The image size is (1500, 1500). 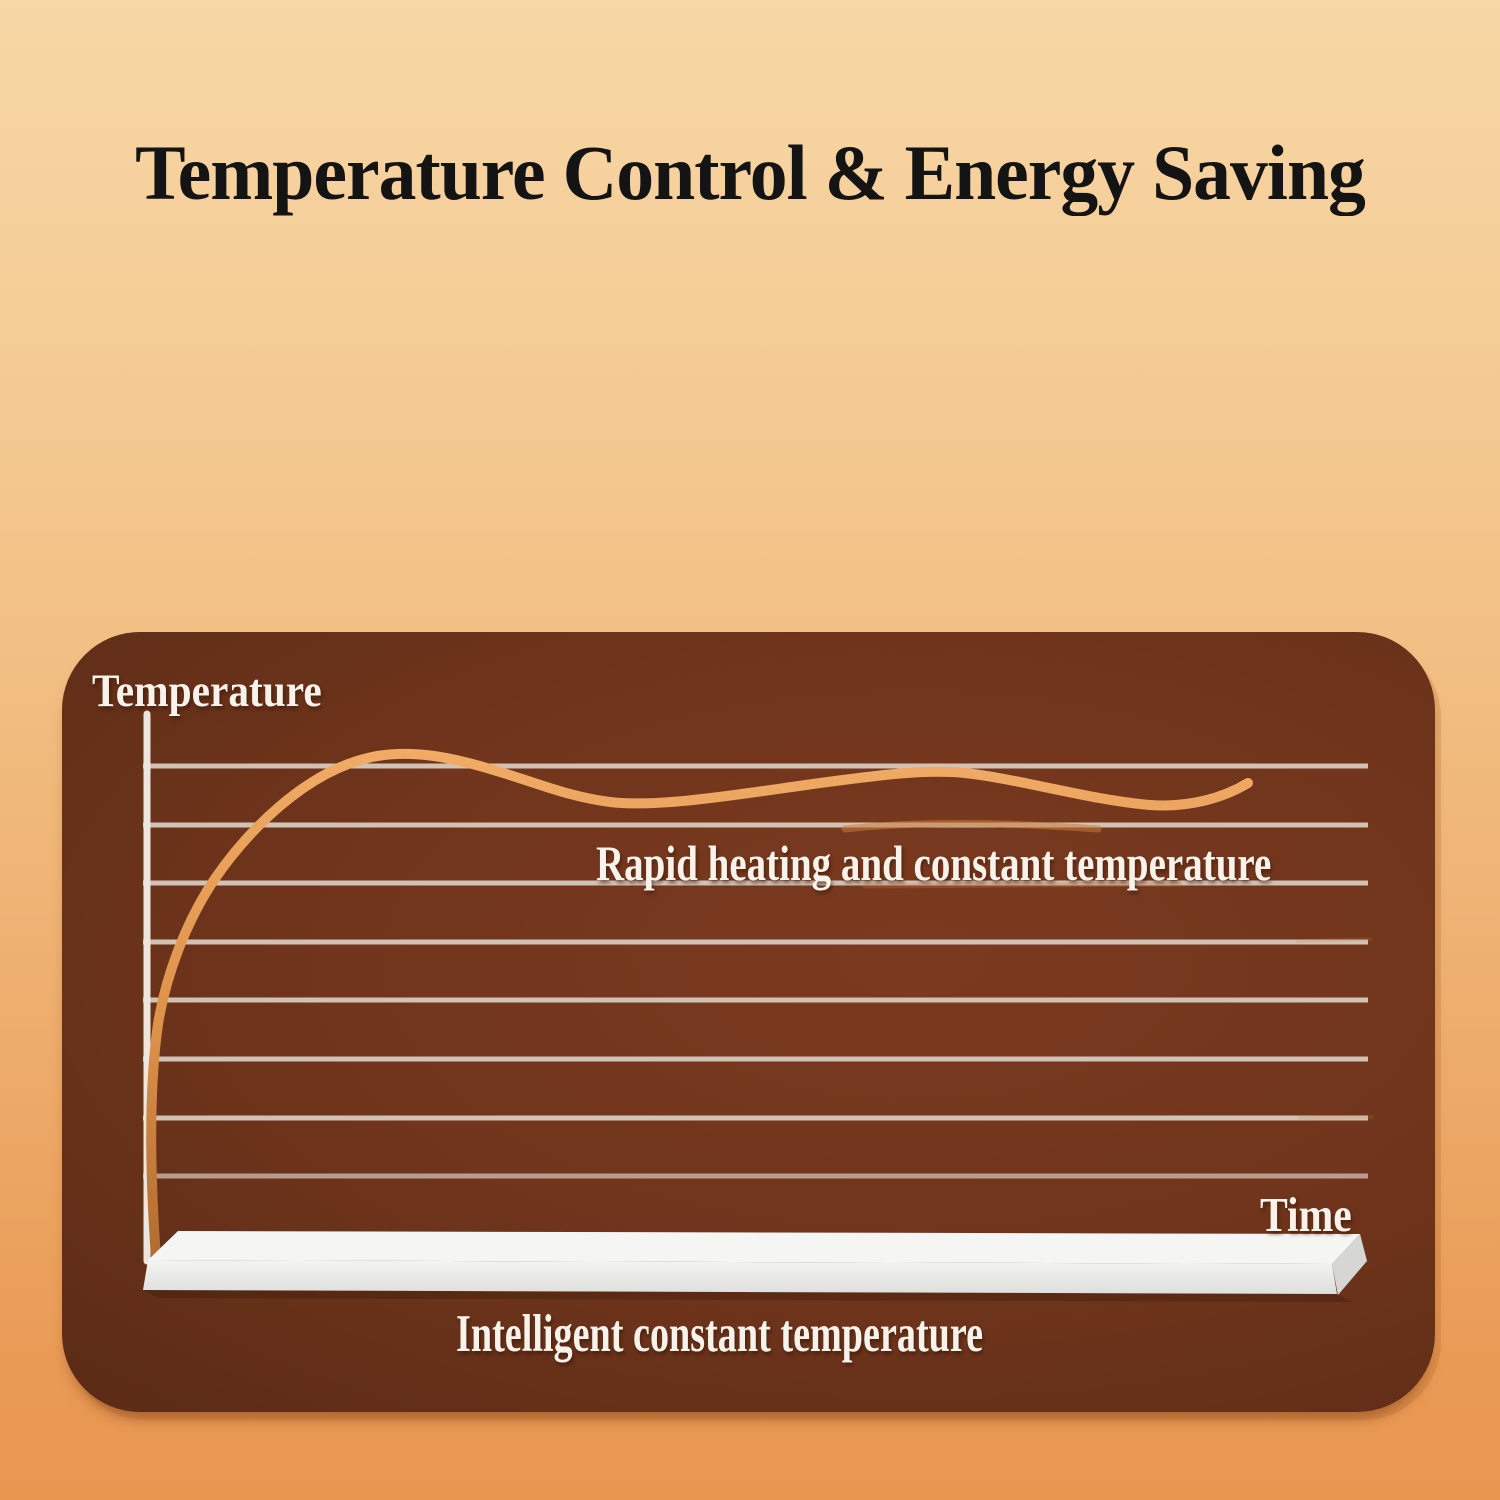 What do you see at coordinates (1306, 1214) in the screenshot?
I see `x-axis-label: Time` at bounding box center [1306, 1214].